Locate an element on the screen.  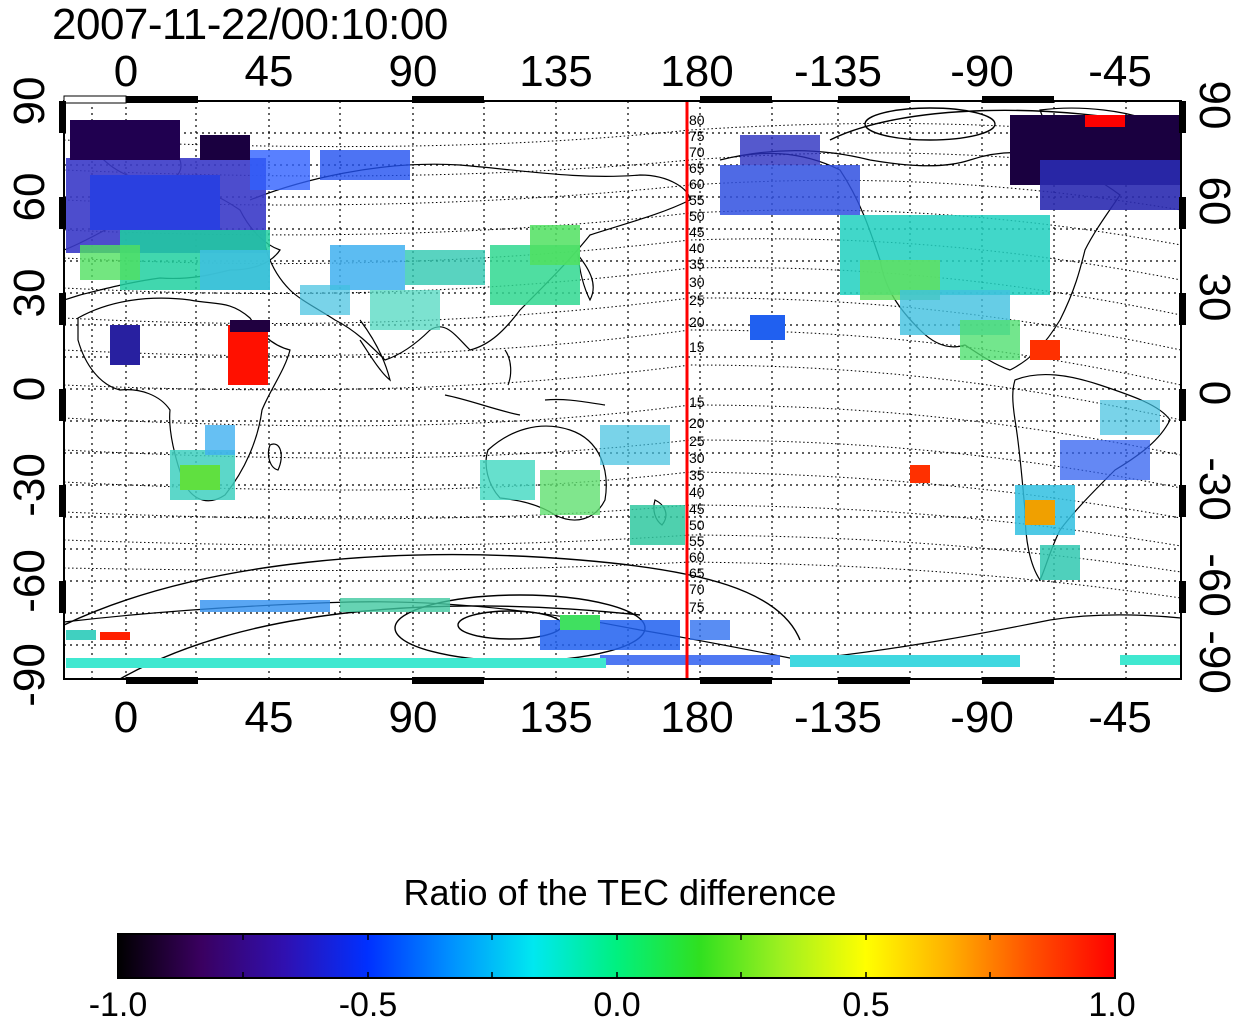
bottom-axis-label: -135 is located at coordinates (838, 717).